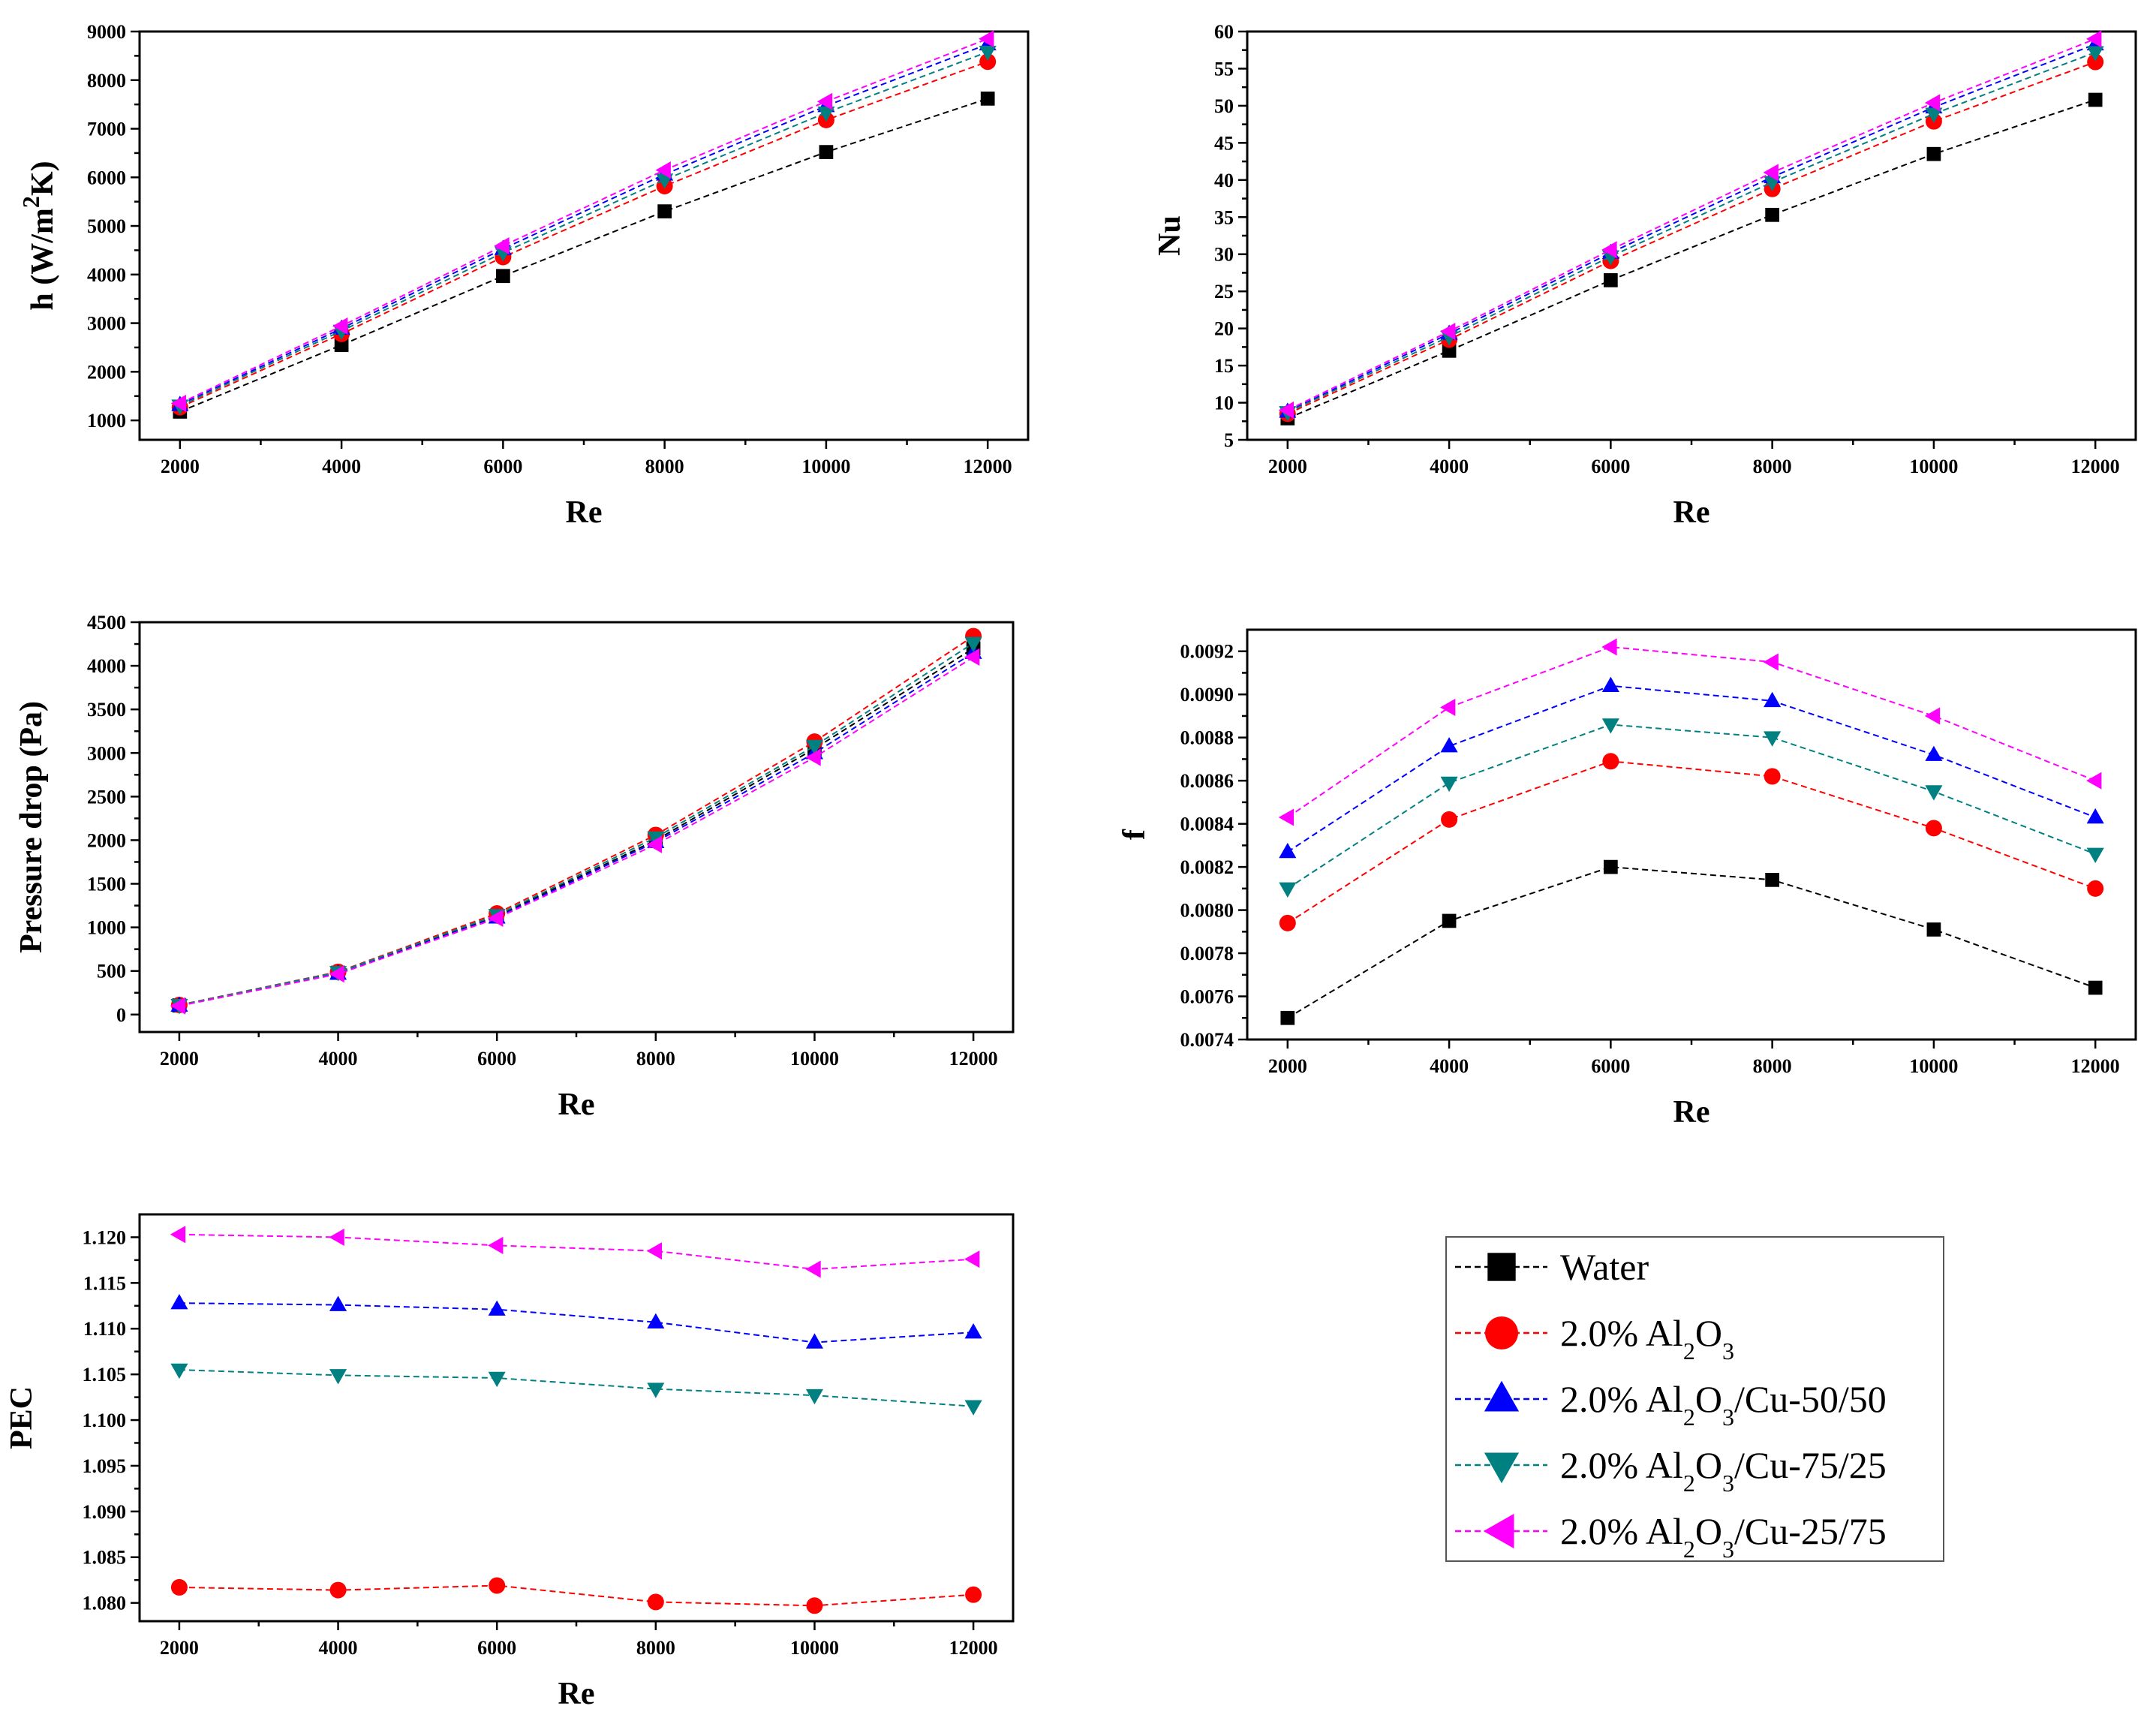  I want to click on y-tick-label: 1.110, so click(104, 1329).